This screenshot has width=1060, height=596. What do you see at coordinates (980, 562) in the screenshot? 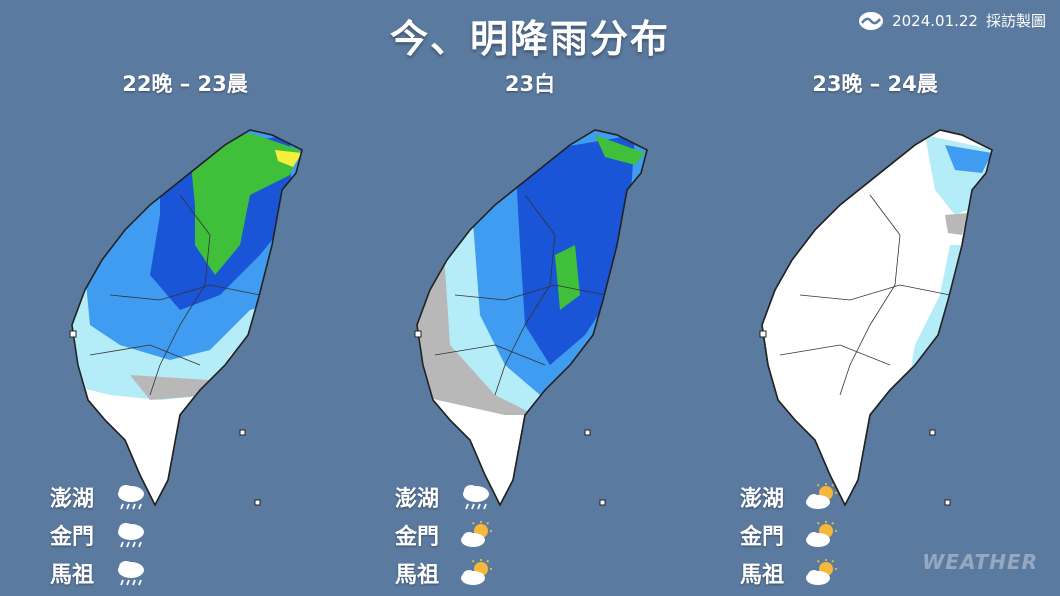
I see `watermark: WEATHER` at bounding box center [980, 562].